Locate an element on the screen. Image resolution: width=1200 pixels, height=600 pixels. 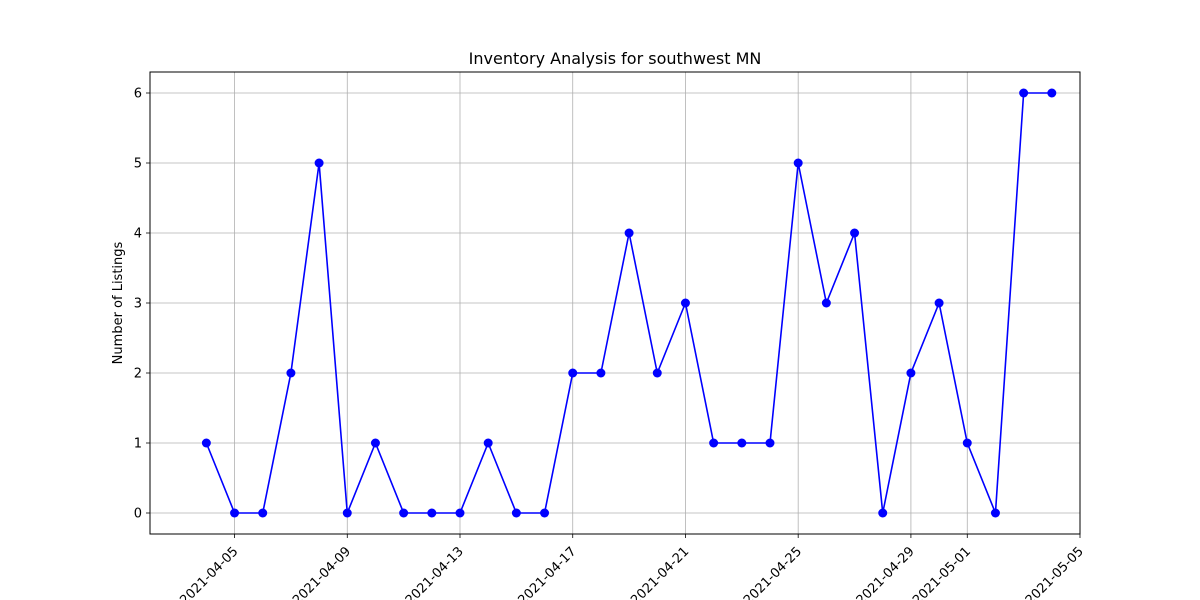
y-tick-label: 3 is located at coordinates (138, 304).